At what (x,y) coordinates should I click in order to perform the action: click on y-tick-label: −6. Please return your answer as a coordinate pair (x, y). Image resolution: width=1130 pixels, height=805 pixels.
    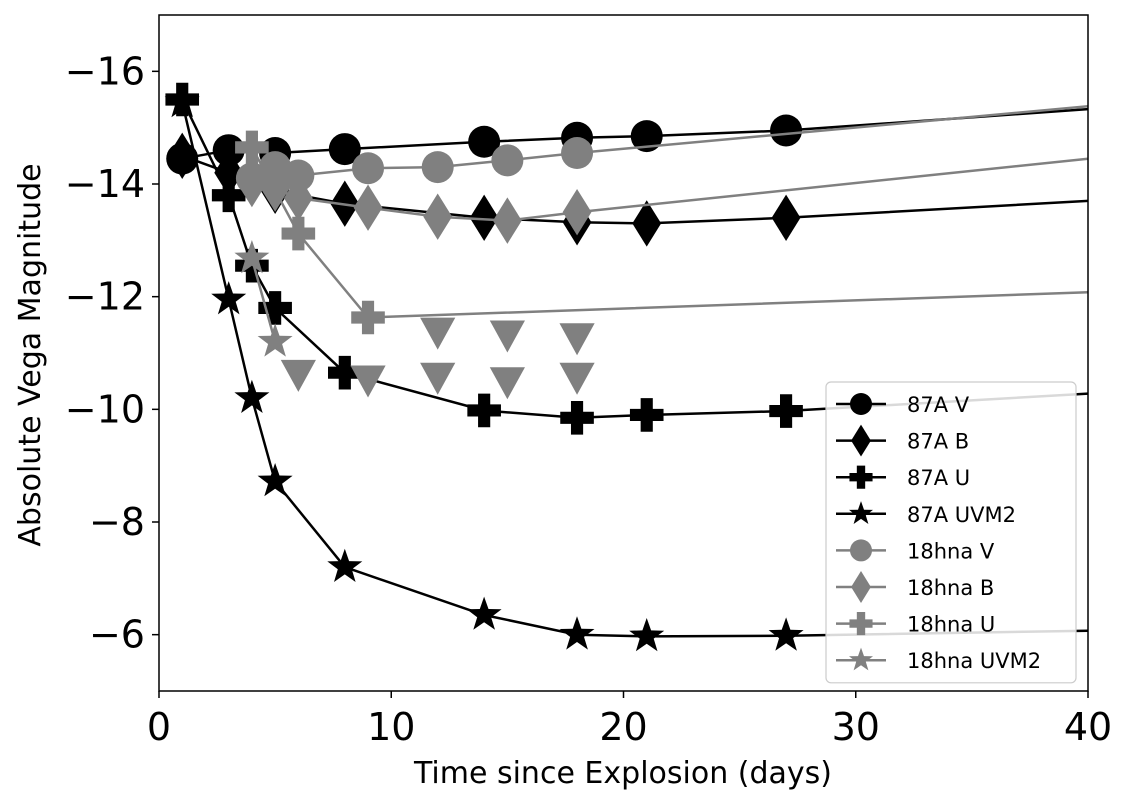
    Looking at the image, I should click on (117, 635).